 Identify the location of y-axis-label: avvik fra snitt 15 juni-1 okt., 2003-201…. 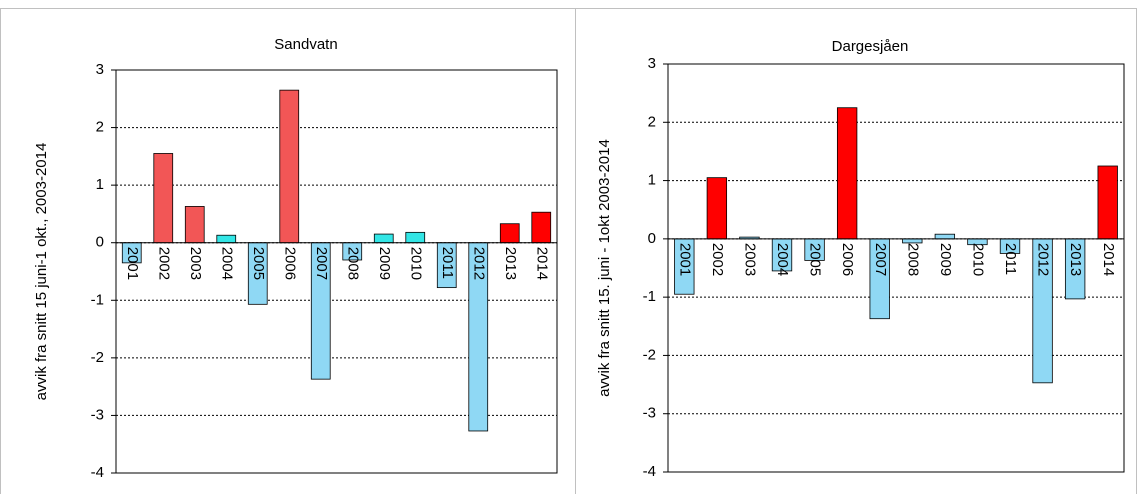
(41, 272).